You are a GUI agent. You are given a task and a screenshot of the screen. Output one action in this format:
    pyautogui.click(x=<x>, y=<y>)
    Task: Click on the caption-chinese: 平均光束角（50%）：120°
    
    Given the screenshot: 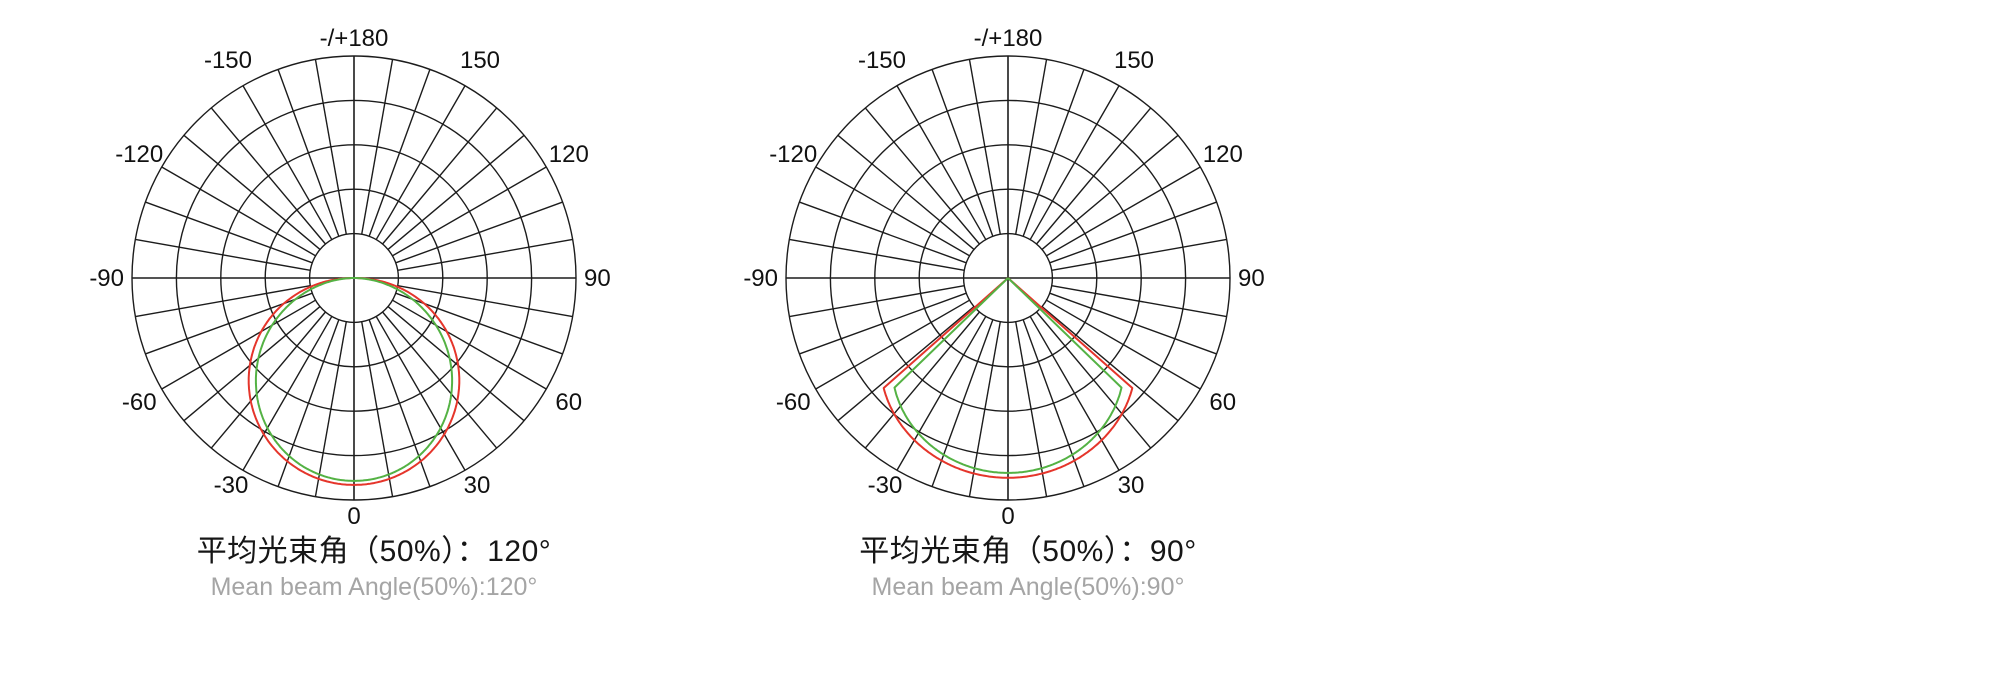 What is the action you would take?
    pyautogui.click(x=374, y=551)
    